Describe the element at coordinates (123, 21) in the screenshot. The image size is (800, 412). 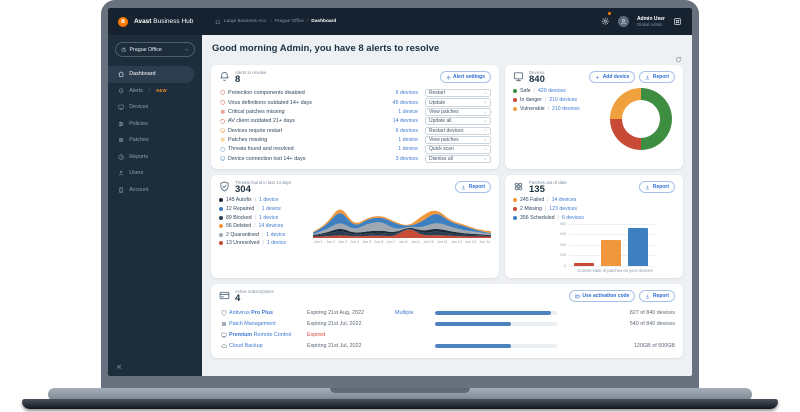
I see `avast-logo-icon: a` at that location.